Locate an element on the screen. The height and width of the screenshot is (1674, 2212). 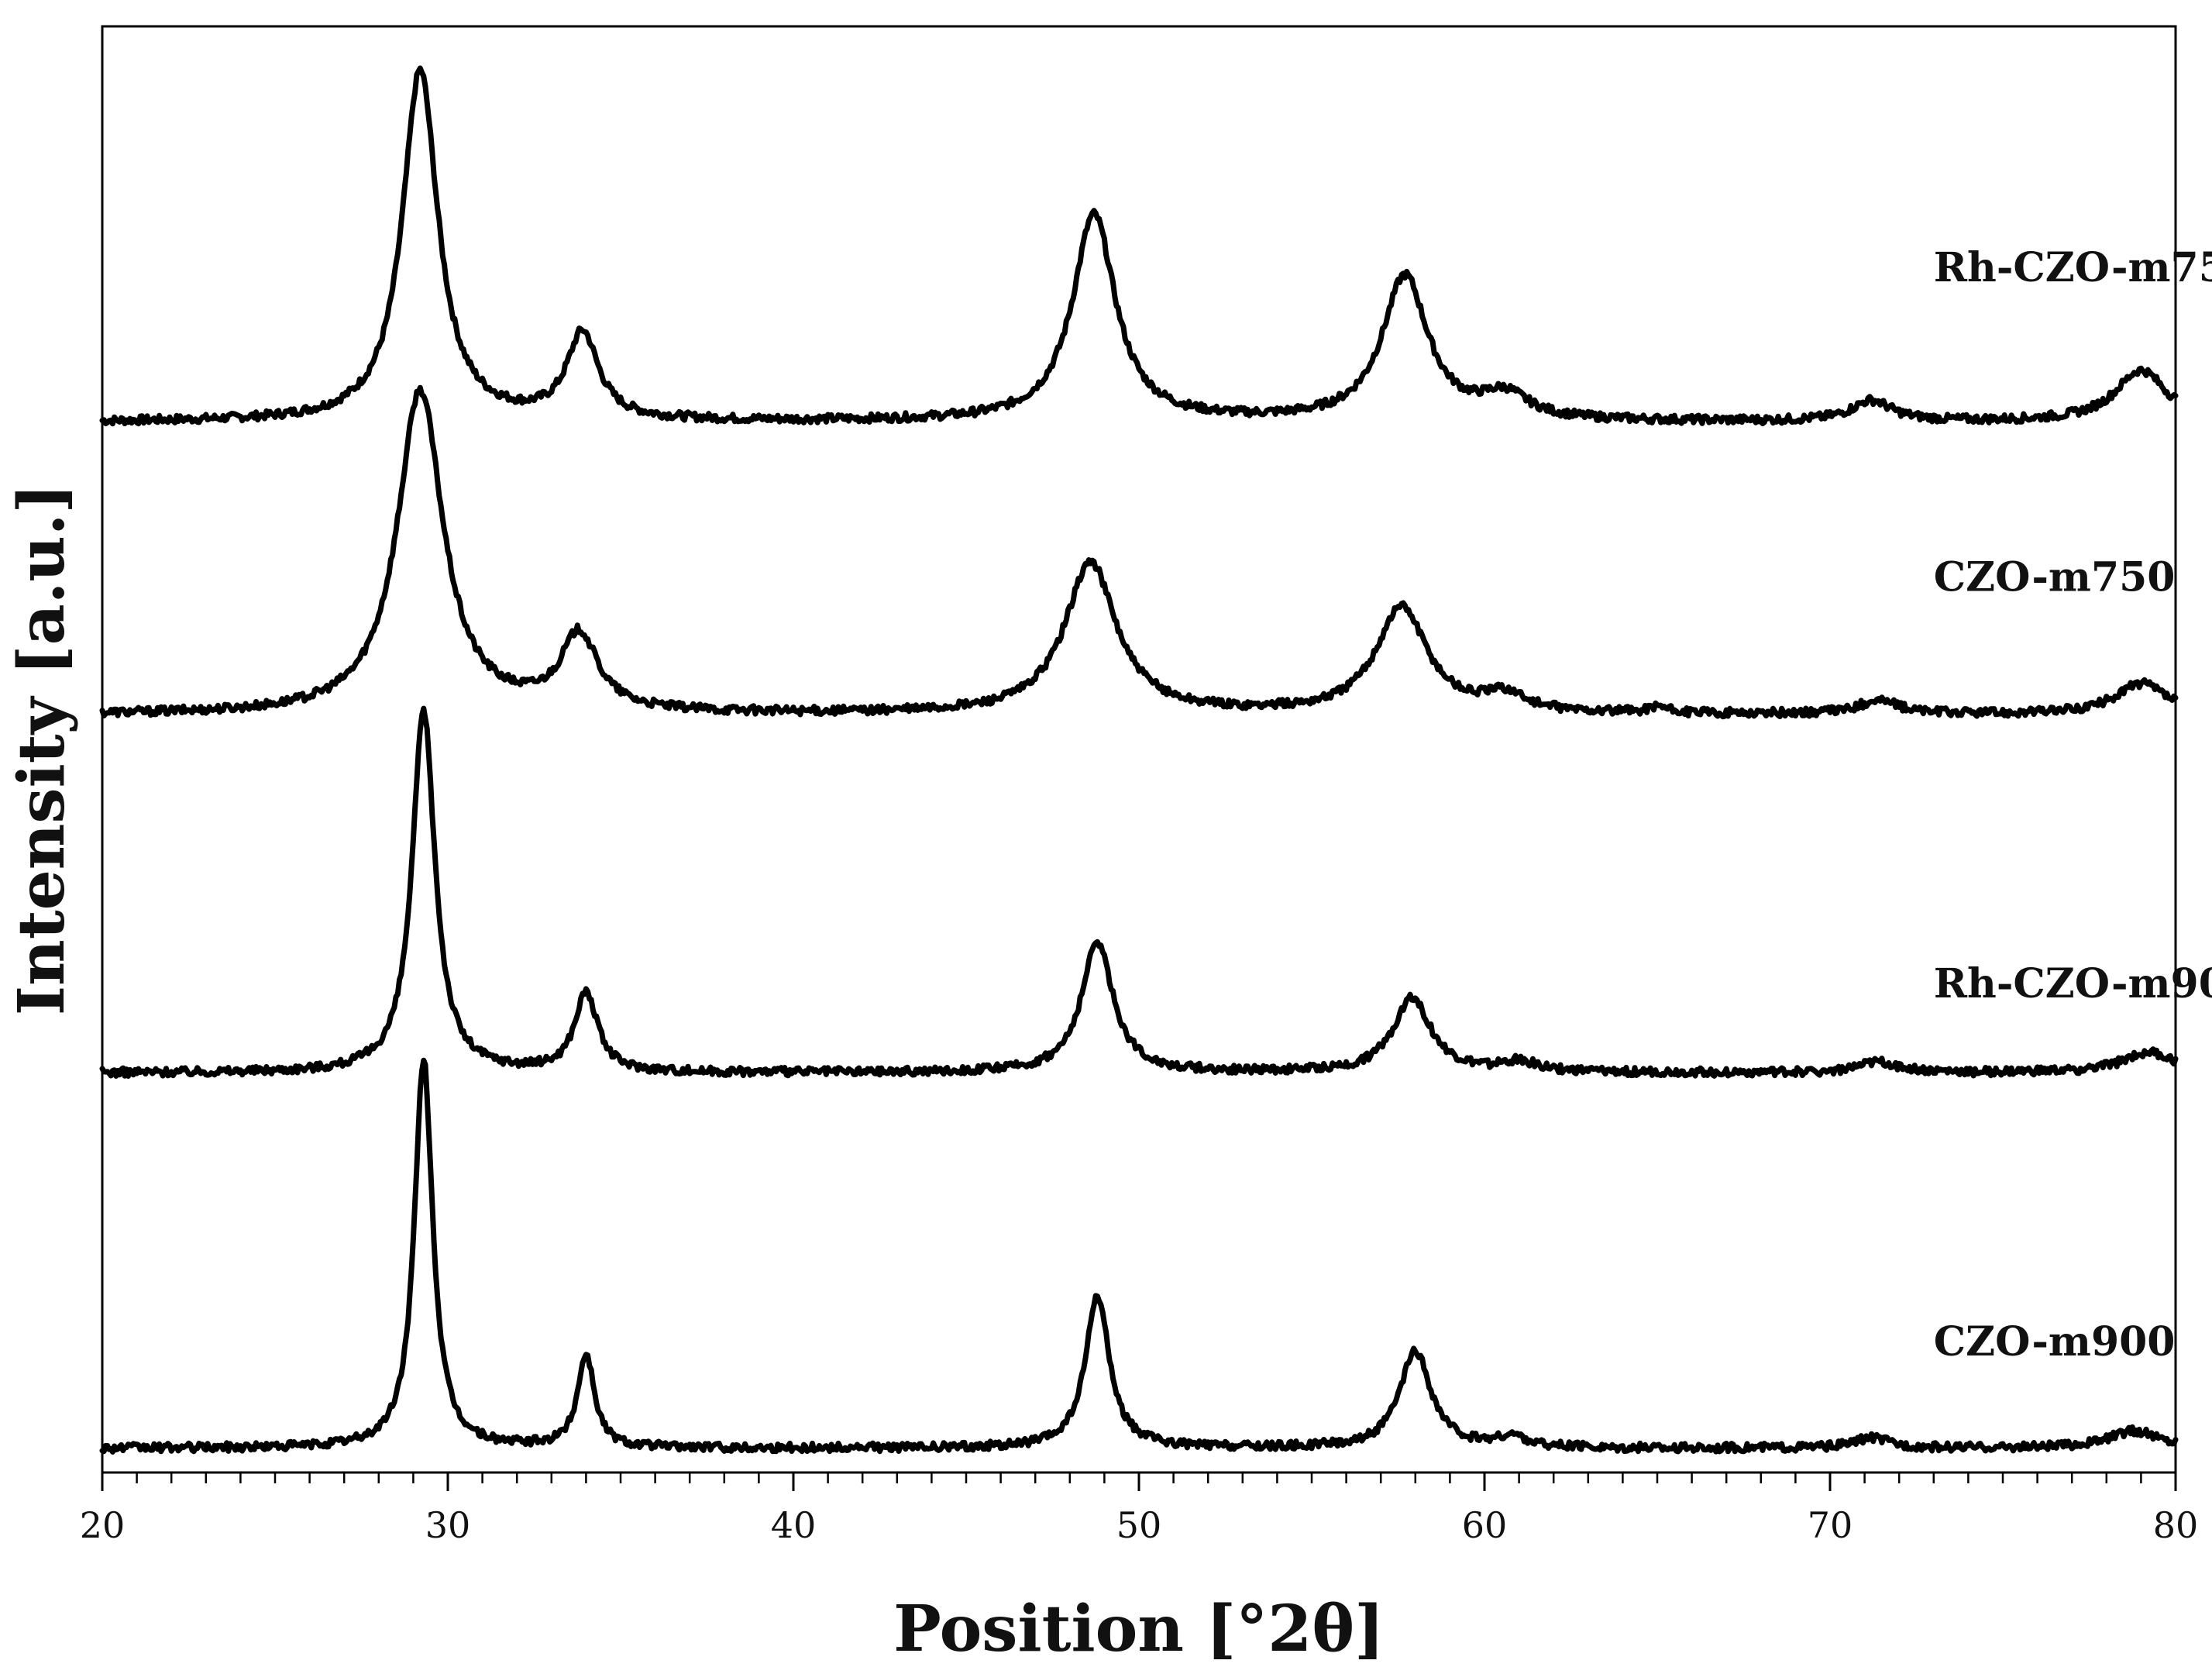
x-tick-label: 30 is located at coordinates (448, 1525).